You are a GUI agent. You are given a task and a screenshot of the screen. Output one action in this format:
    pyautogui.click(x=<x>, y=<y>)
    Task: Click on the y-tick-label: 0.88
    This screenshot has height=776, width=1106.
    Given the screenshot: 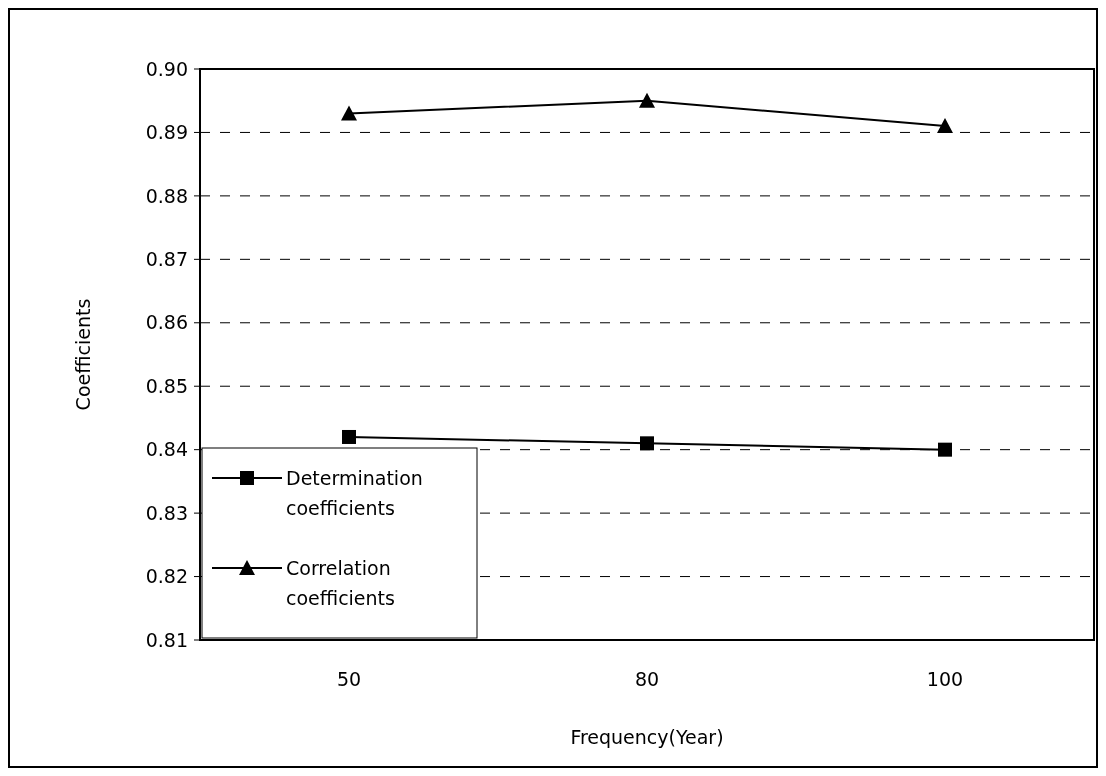 What is the action you would take?
    pyautogui.click(x=166, y=195)
    